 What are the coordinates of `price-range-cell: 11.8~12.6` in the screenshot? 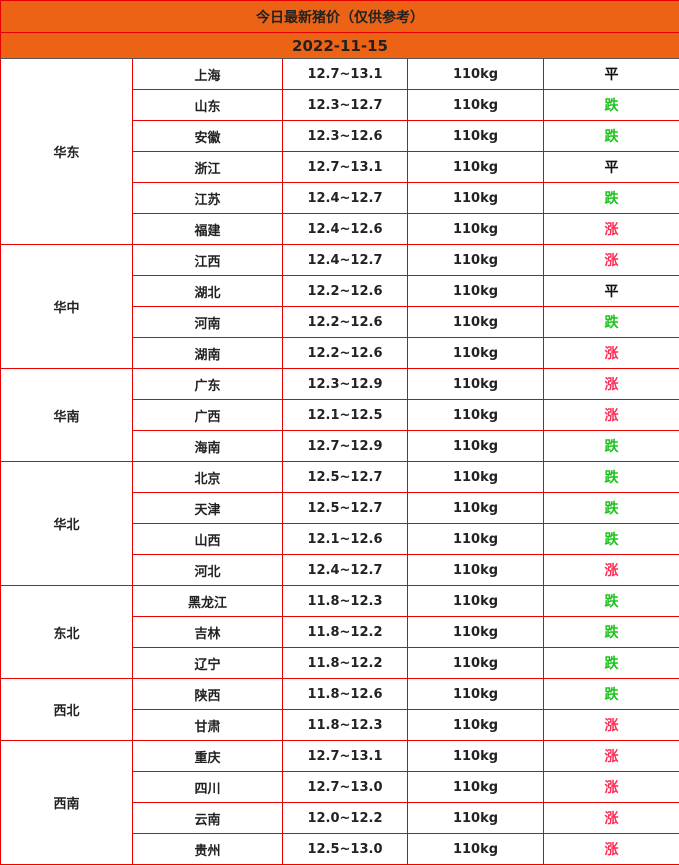 It's located at (345, 694).